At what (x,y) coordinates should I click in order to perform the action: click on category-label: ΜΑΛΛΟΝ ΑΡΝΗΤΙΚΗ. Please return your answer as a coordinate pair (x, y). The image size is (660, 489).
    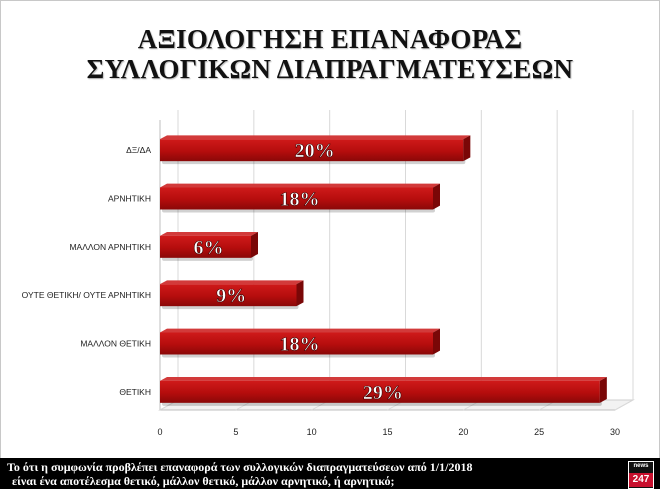
    Looking at the image, I should click on (110, 247).